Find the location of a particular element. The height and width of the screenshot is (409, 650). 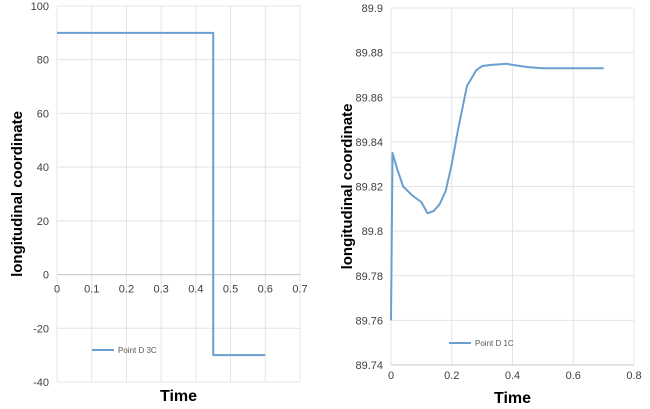

y-tick-label: 89.82 is located at coordinates (369, 188).